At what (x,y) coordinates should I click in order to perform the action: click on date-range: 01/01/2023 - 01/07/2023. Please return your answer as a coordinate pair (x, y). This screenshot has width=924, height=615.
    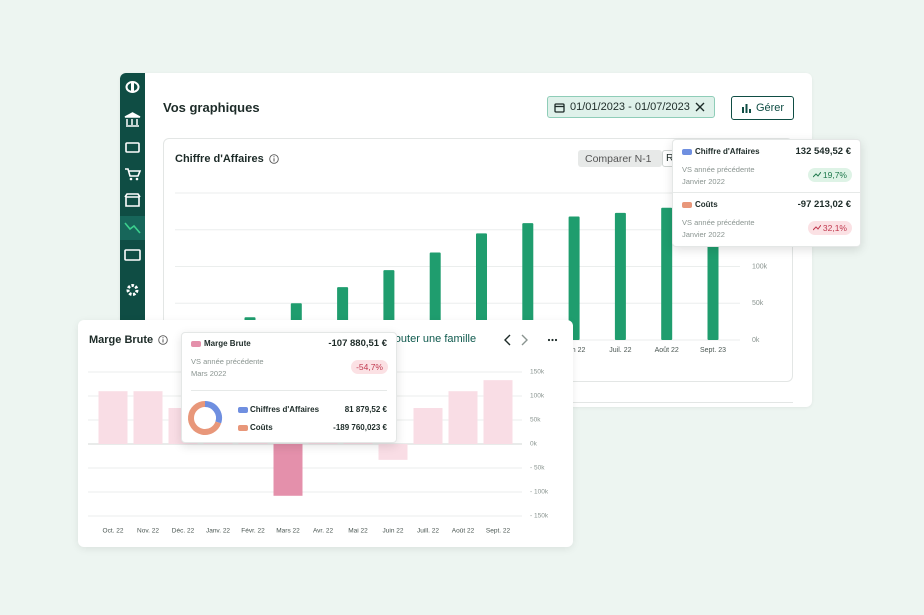
    Looking at the image, I should click on (630, 107).